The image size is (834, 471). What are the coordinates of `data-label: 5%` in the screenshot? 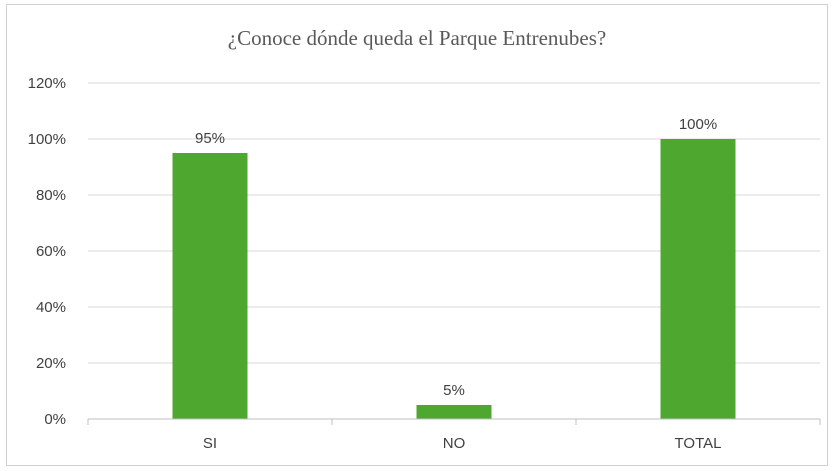 It's located at (454, 390).